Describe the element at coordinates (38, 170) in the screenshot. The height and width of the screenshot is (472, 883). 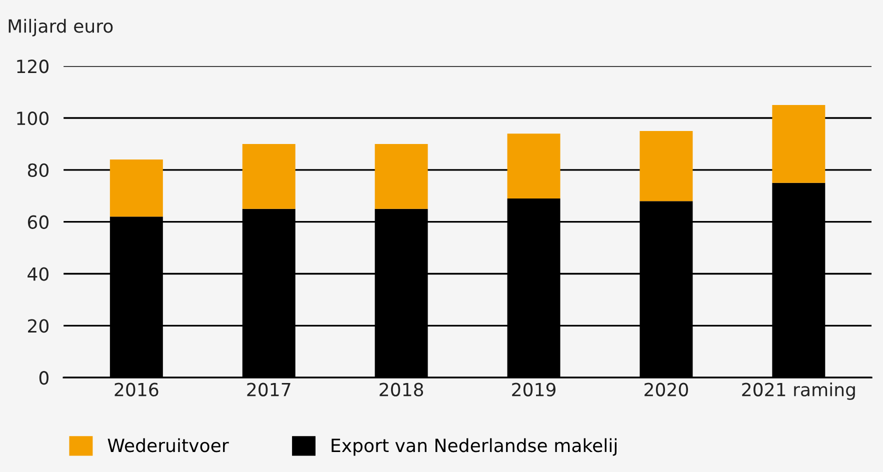
I see `y-tick-label: 80` at that location.